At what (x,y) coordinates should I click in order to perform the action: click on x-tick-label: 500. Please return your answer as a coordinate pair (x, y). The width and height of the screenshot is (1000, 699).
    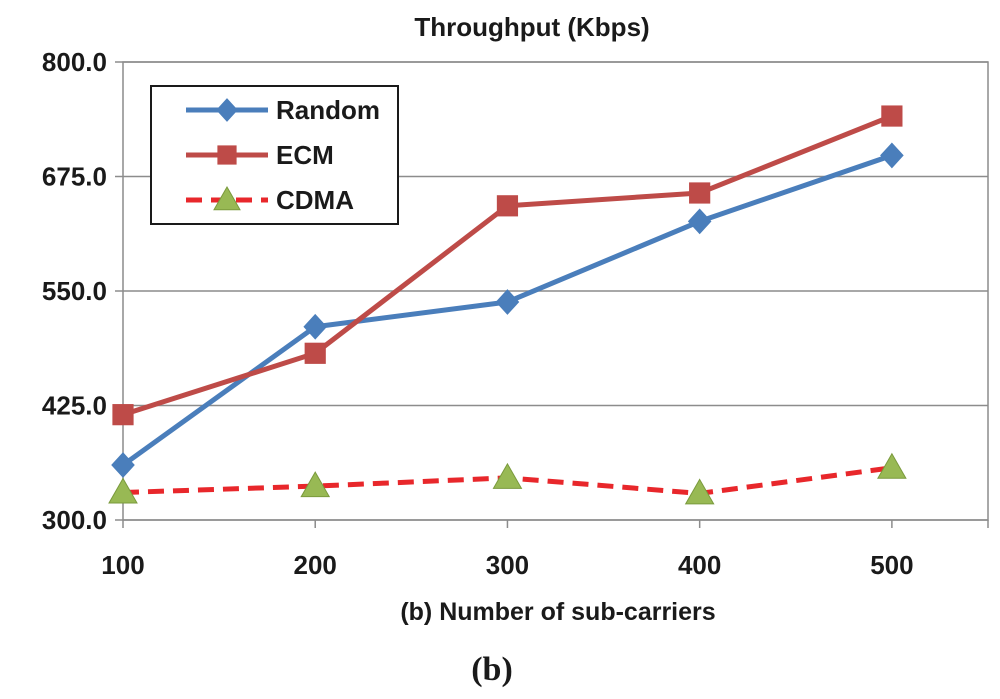
    Looking at the image, I should click on (891, 565).